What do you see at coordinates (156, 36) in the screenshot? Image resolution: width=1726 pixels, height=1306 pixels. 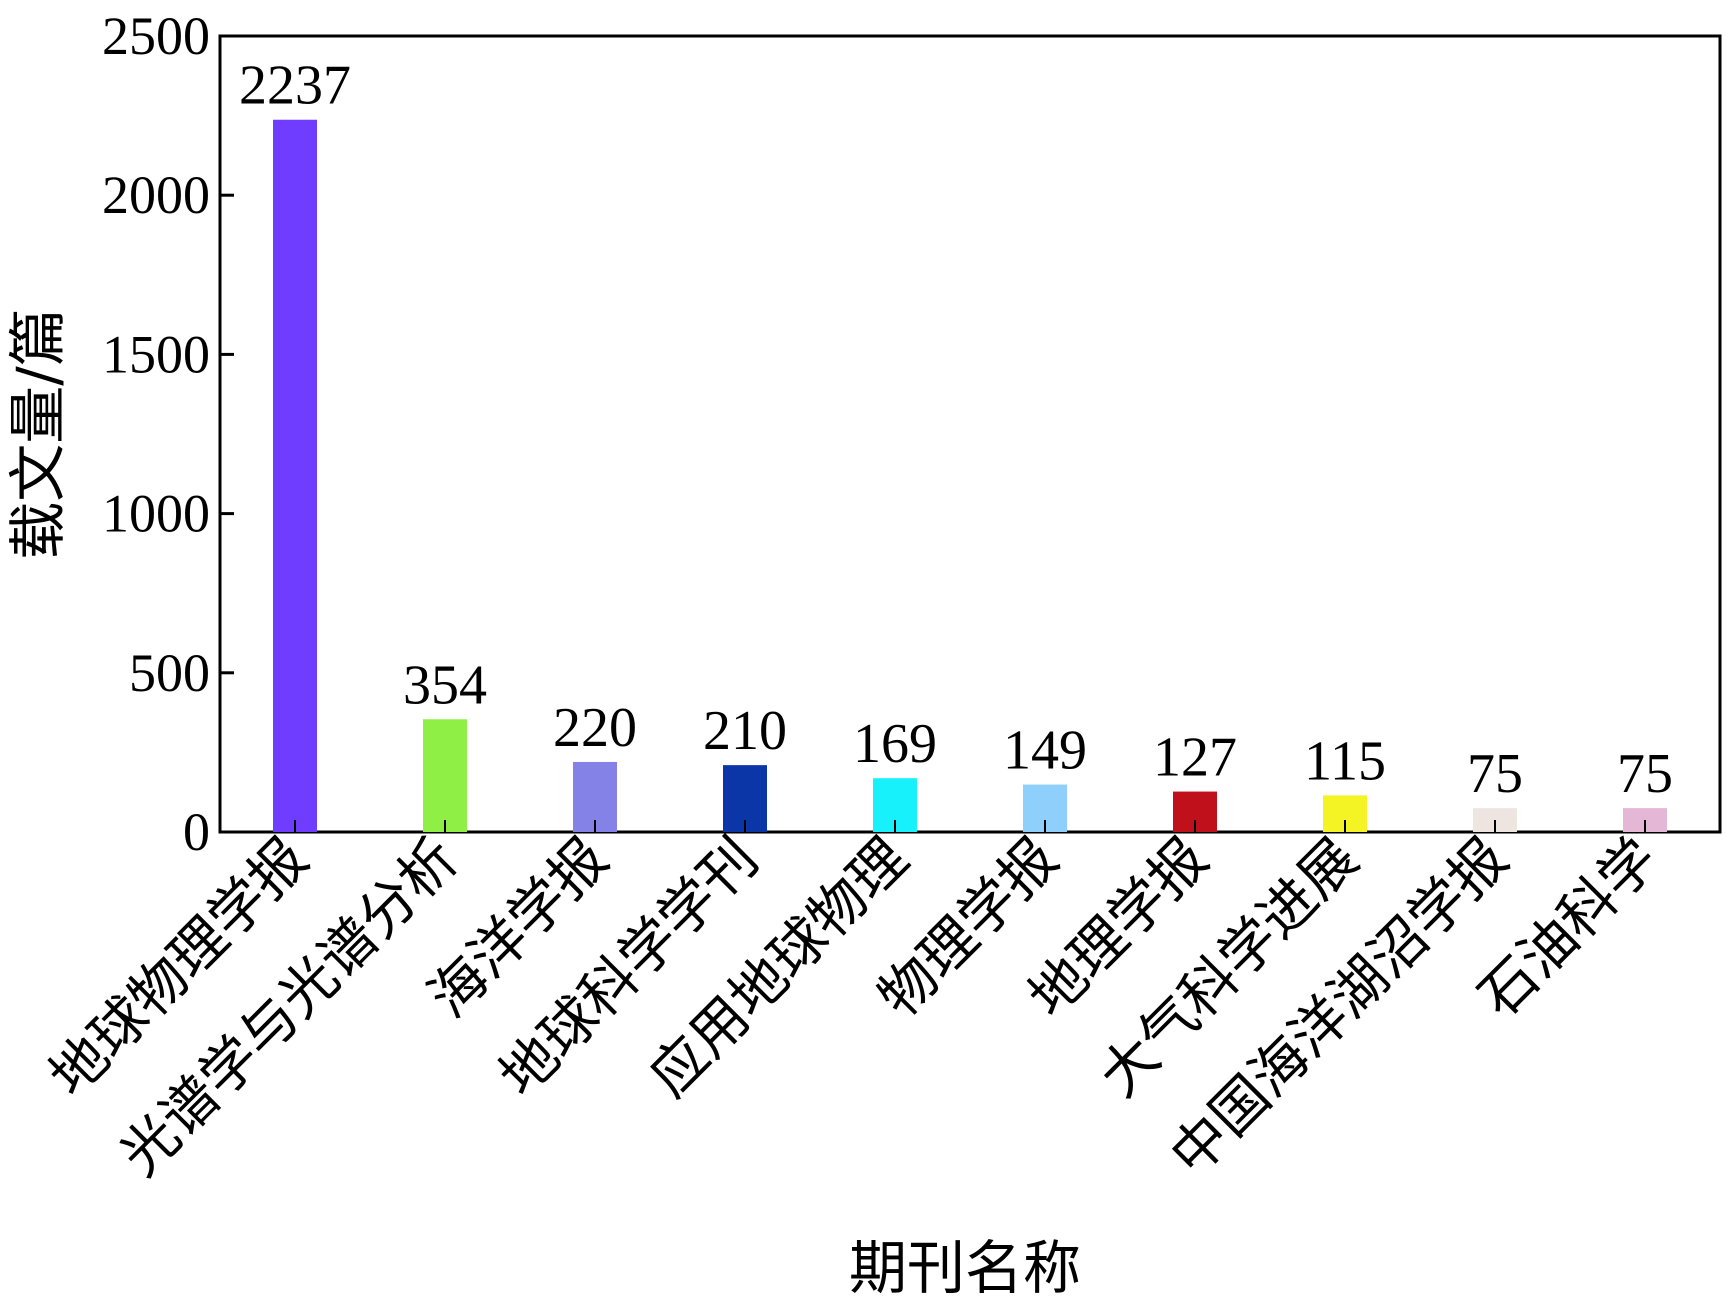 I see `y-tick-label: 2500` at bounding box center [156, 36].